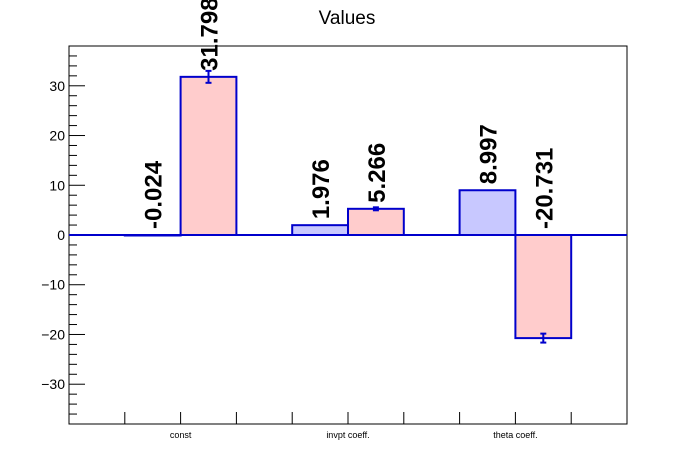 The image size is (696, 472). I want to click on y-tick-label: 10, so click(57, 185).